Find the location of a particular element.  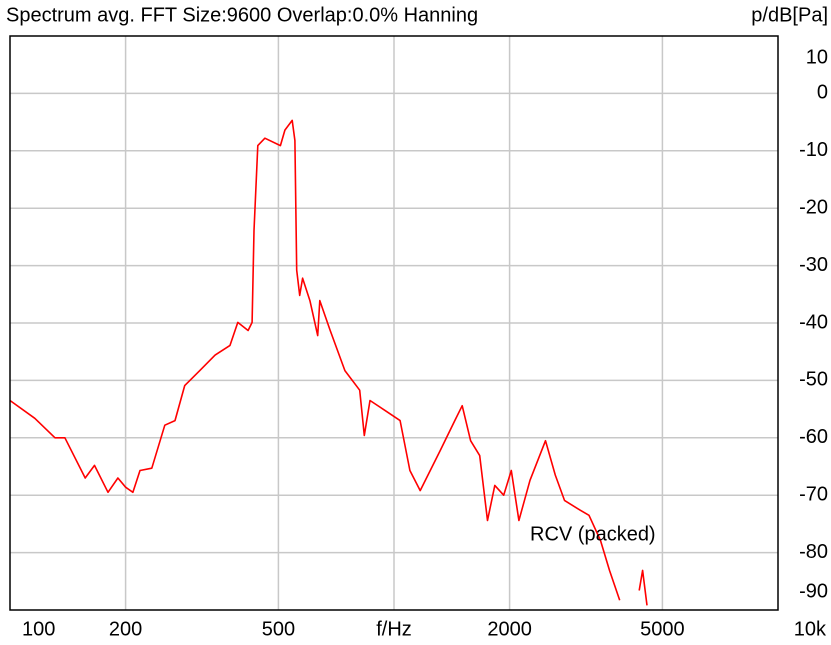

y-tick-label: -80 is located at coordinates (813, 552).